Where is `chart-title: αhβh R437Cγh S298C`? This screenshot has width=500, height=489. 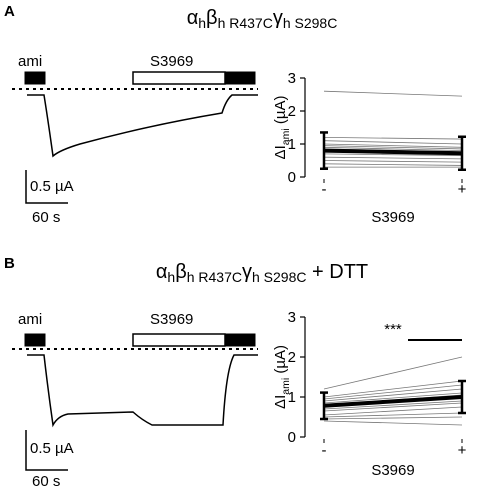 chart-title: αhβh R437Cγh S298C is located at coordinates (262, 19).